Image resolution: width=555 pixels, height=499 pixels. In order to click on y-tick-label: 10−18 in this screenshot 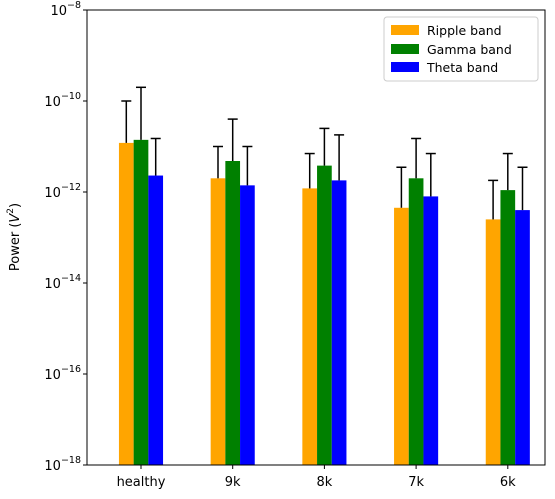, I will do `click(62, 464)`.